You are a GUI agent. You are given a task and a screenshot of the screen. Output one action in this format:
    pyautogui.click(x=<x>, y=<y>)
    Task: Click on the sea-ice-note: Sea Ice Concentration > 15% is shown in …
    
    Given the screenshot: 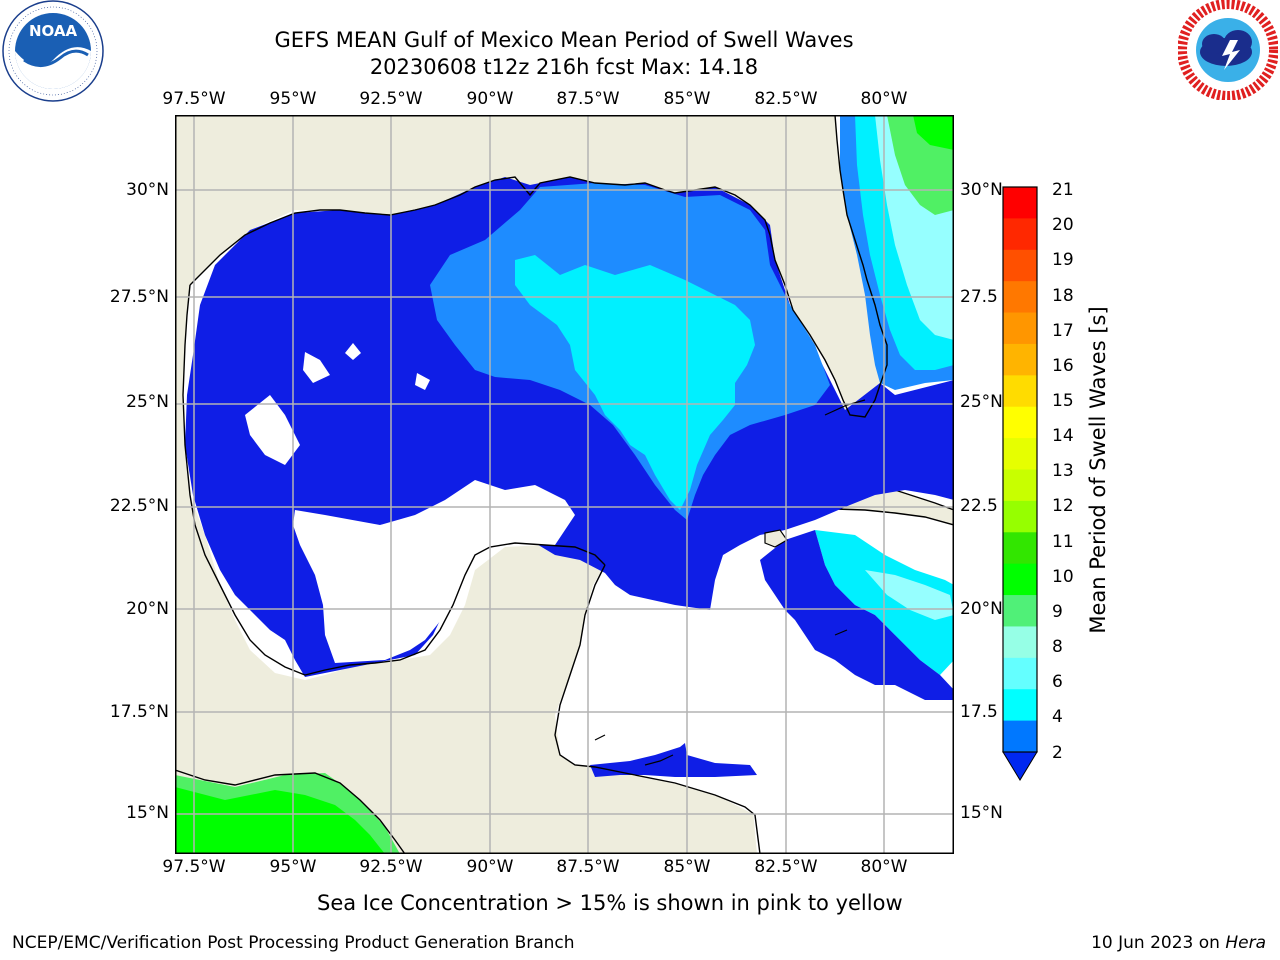 What is the action you would take?
    pyautogui.click(x=610, y=903)
    